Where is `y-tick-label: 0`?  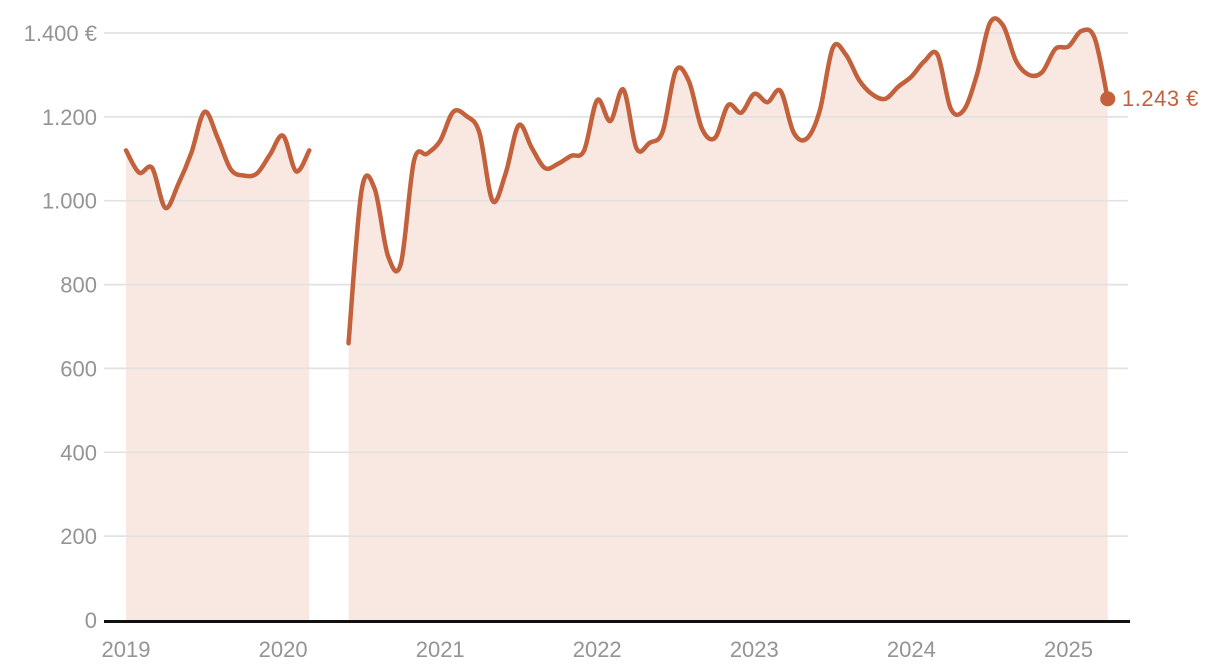
y-tick-label: 0 is located at coordinates (91, 620).